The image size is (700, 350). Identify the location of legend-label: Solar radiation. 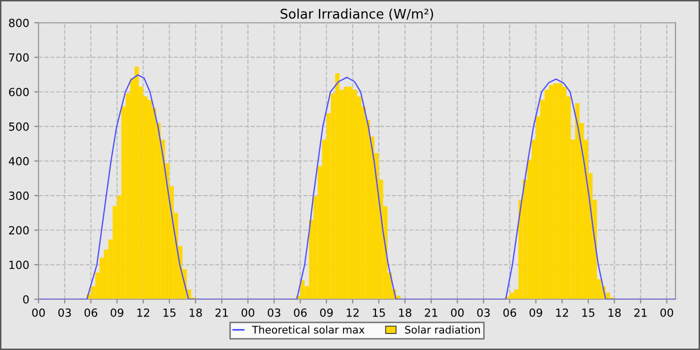
(442, 330).